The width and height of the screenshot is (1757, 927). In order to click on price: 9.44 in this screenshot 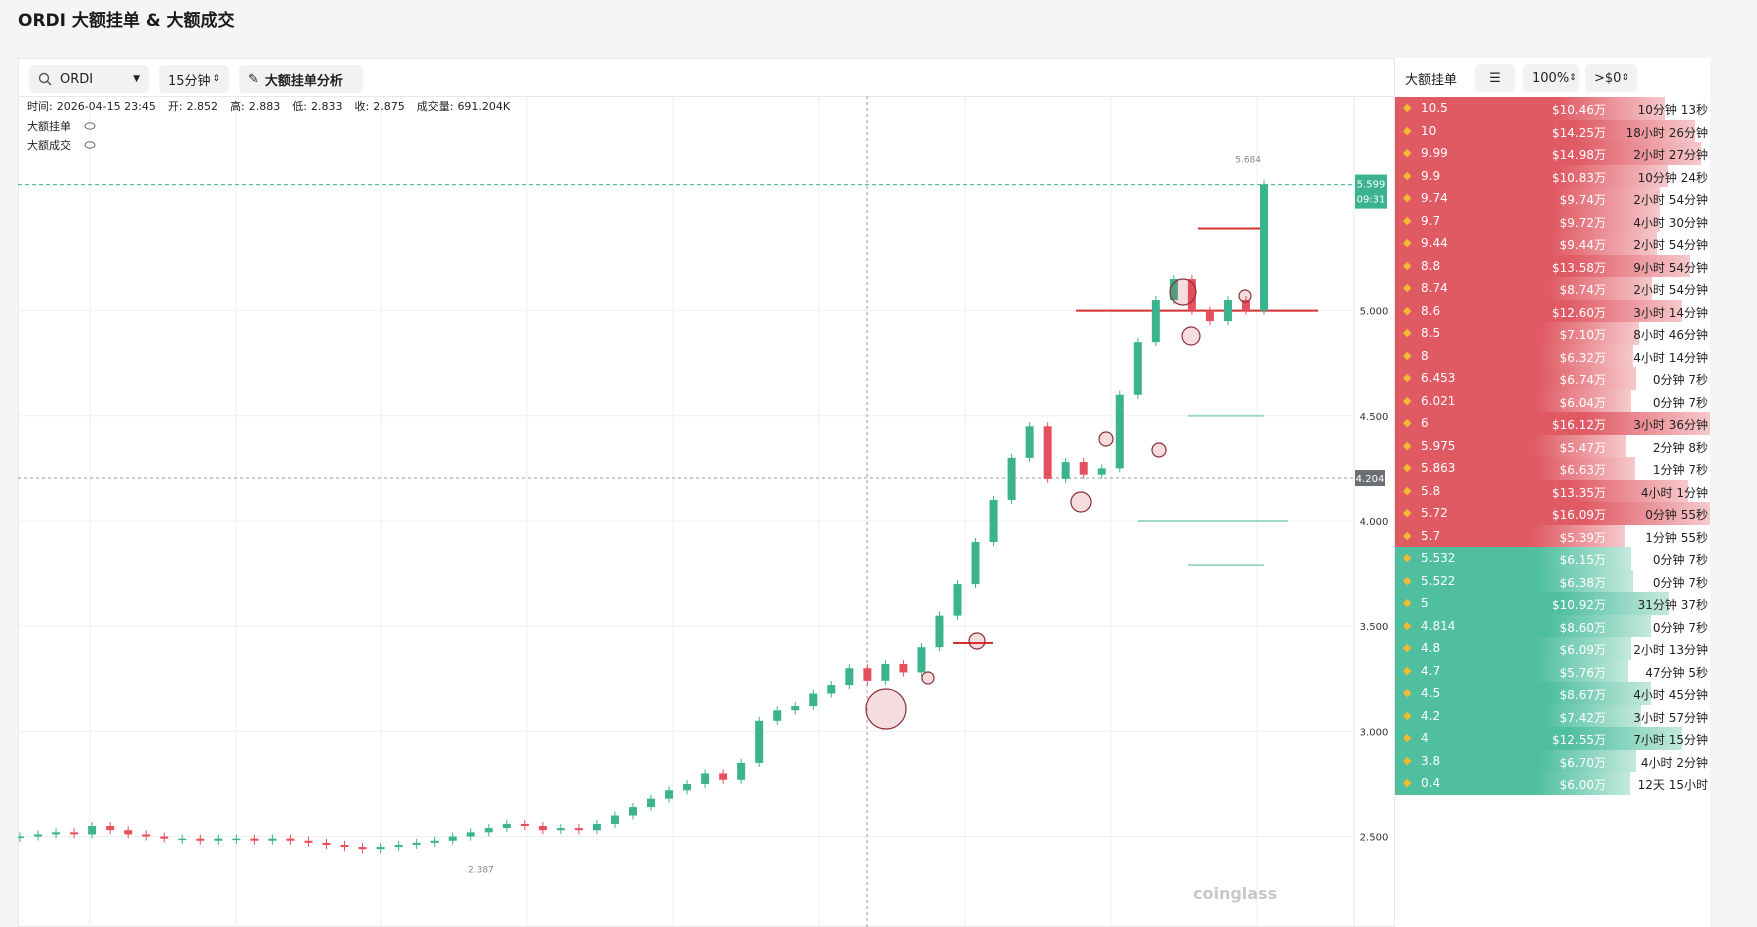, I will do `click(1434, 243)`.